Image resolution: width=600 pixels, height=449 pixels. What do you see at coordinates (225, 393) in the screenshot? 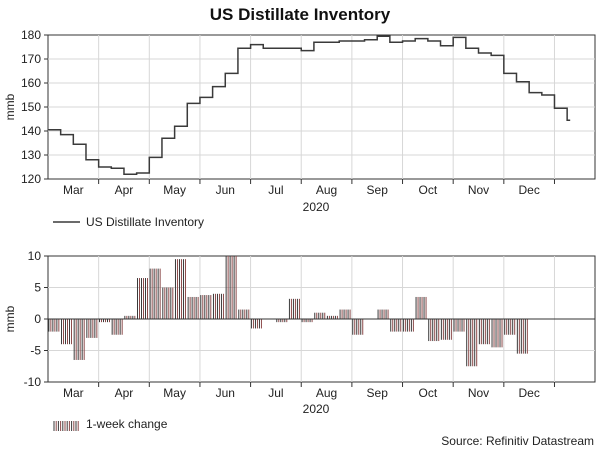
I see `change-x-tick-label: Jun` at bounding box center [225, 393].